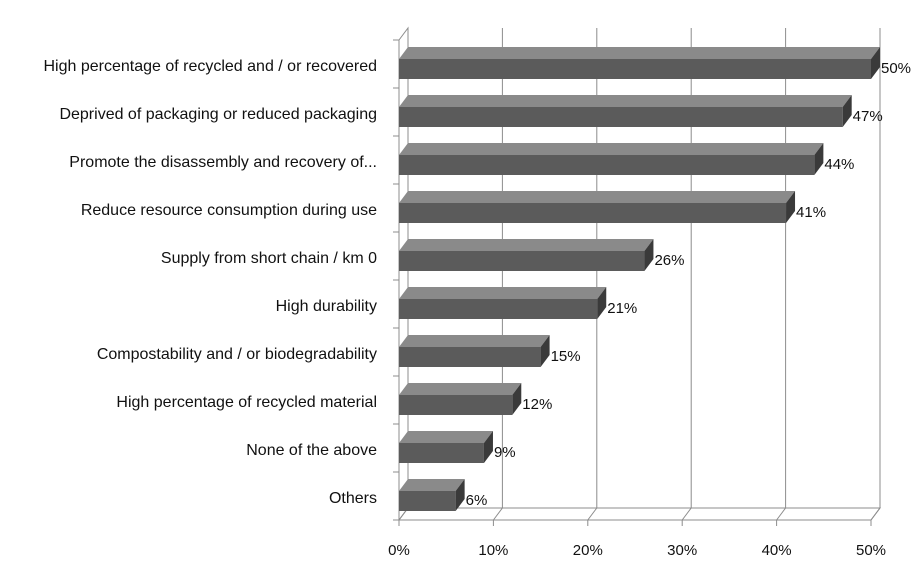 This screenshot has width=913, height=565. Describe the element at coordinates (811, 212) in the screenshot. I see `data-label: 41%` at that location.